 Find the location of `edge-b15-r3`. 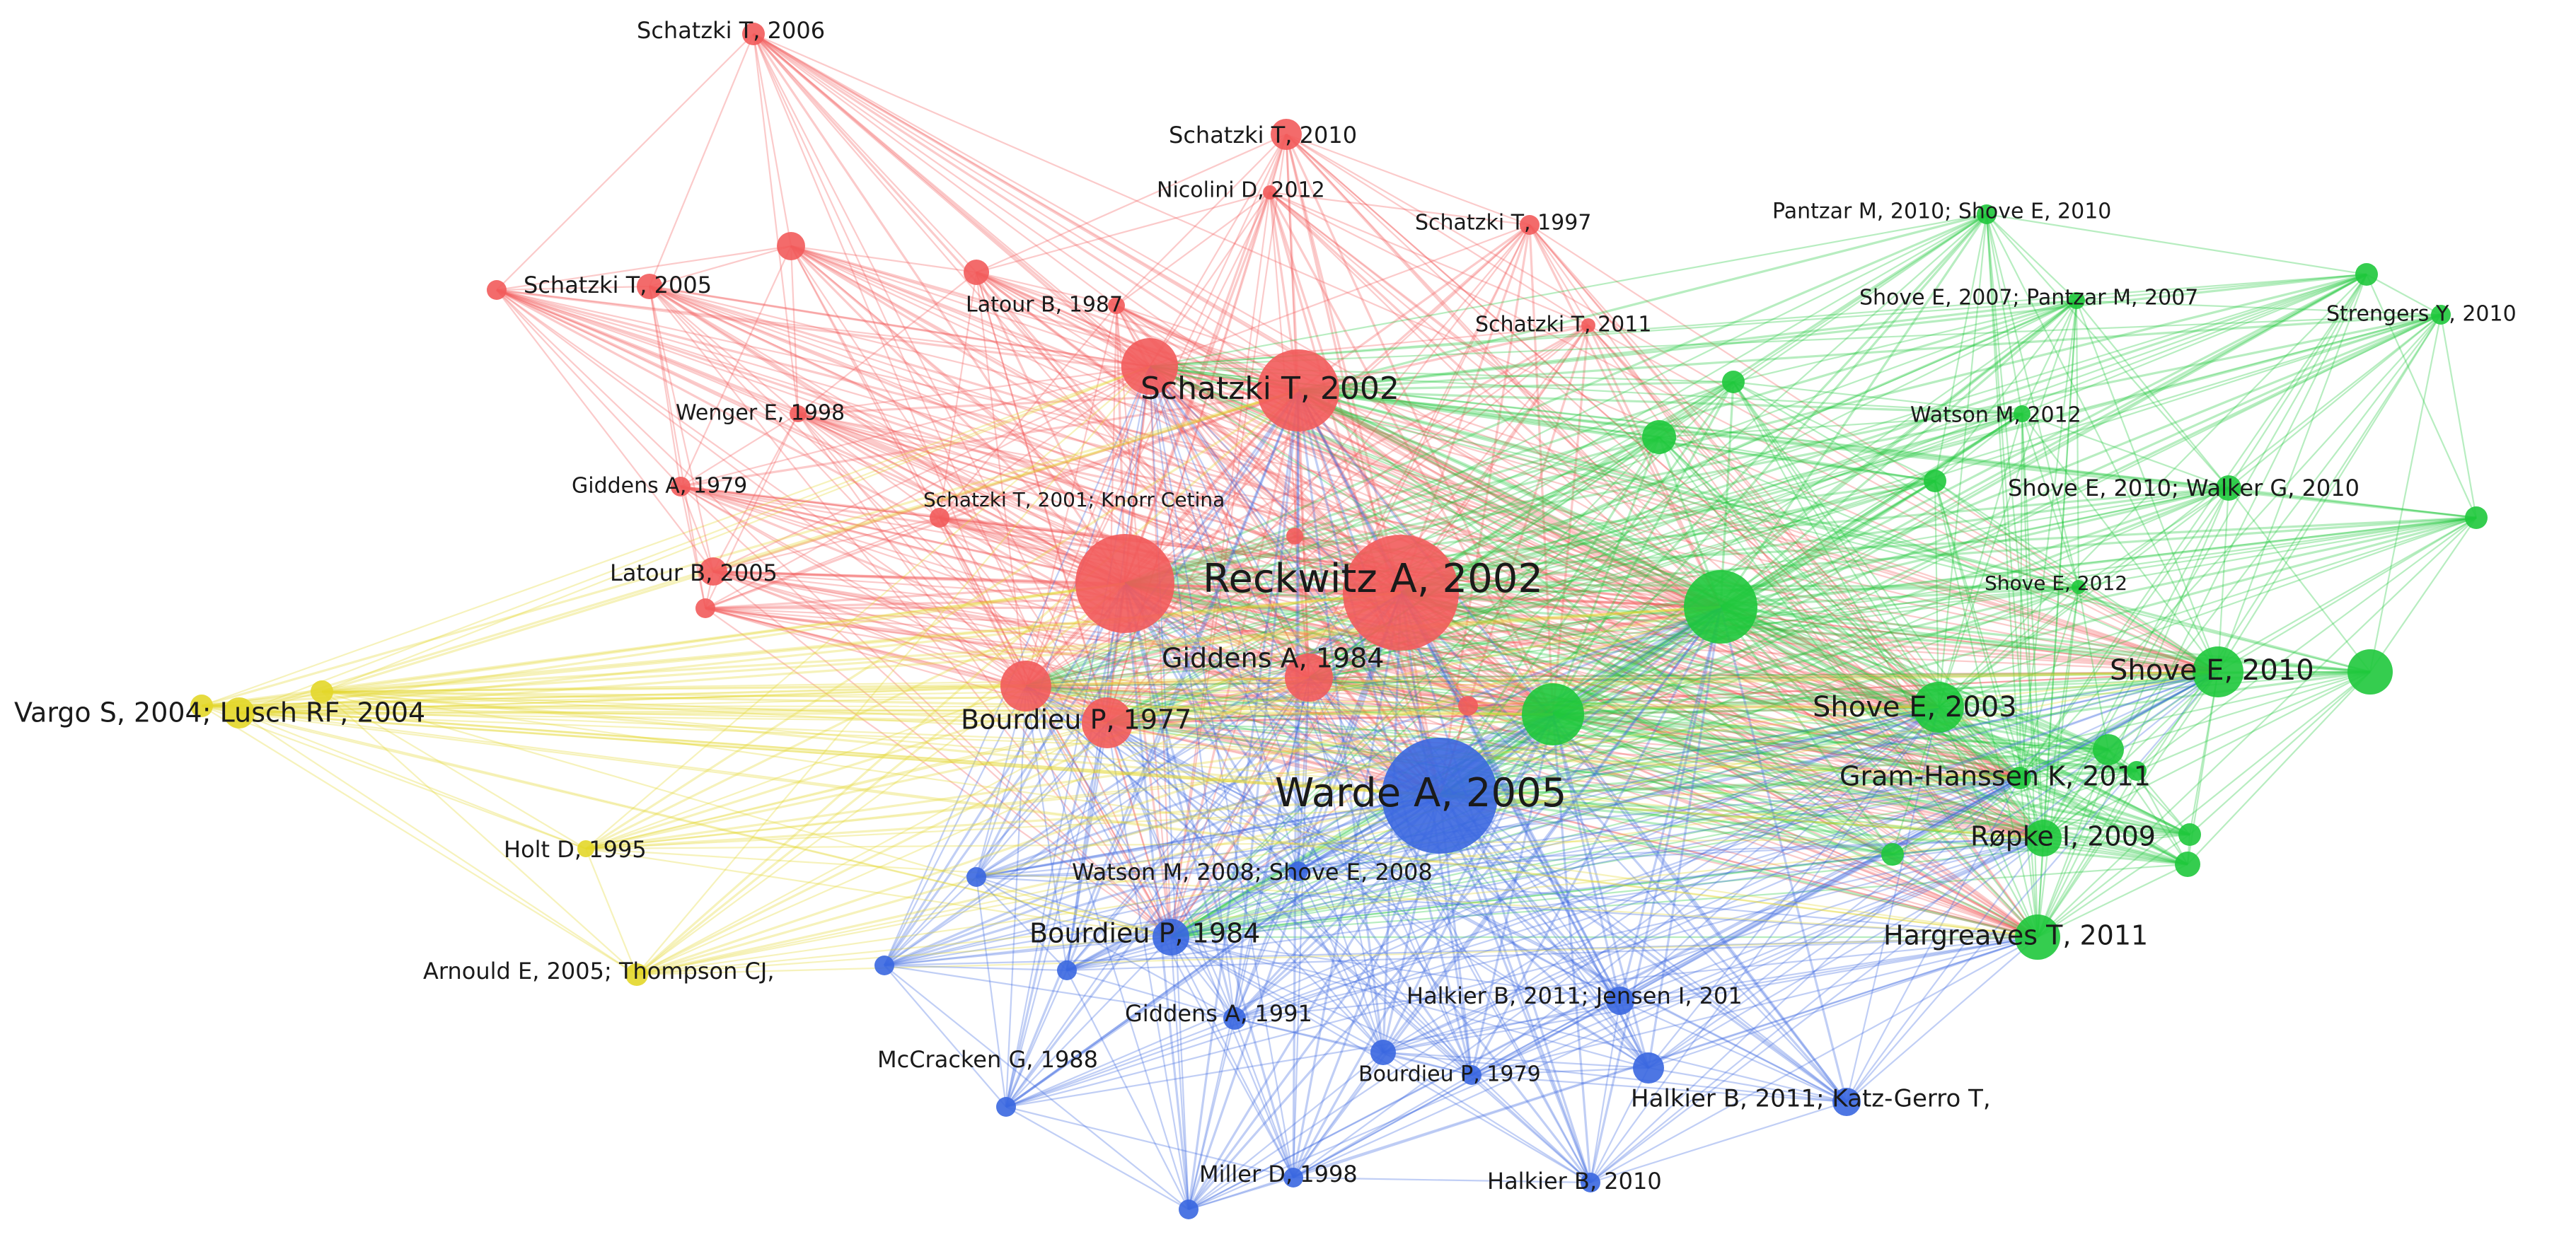

edge-b15-r3 is located at coordinates (1478, 873).